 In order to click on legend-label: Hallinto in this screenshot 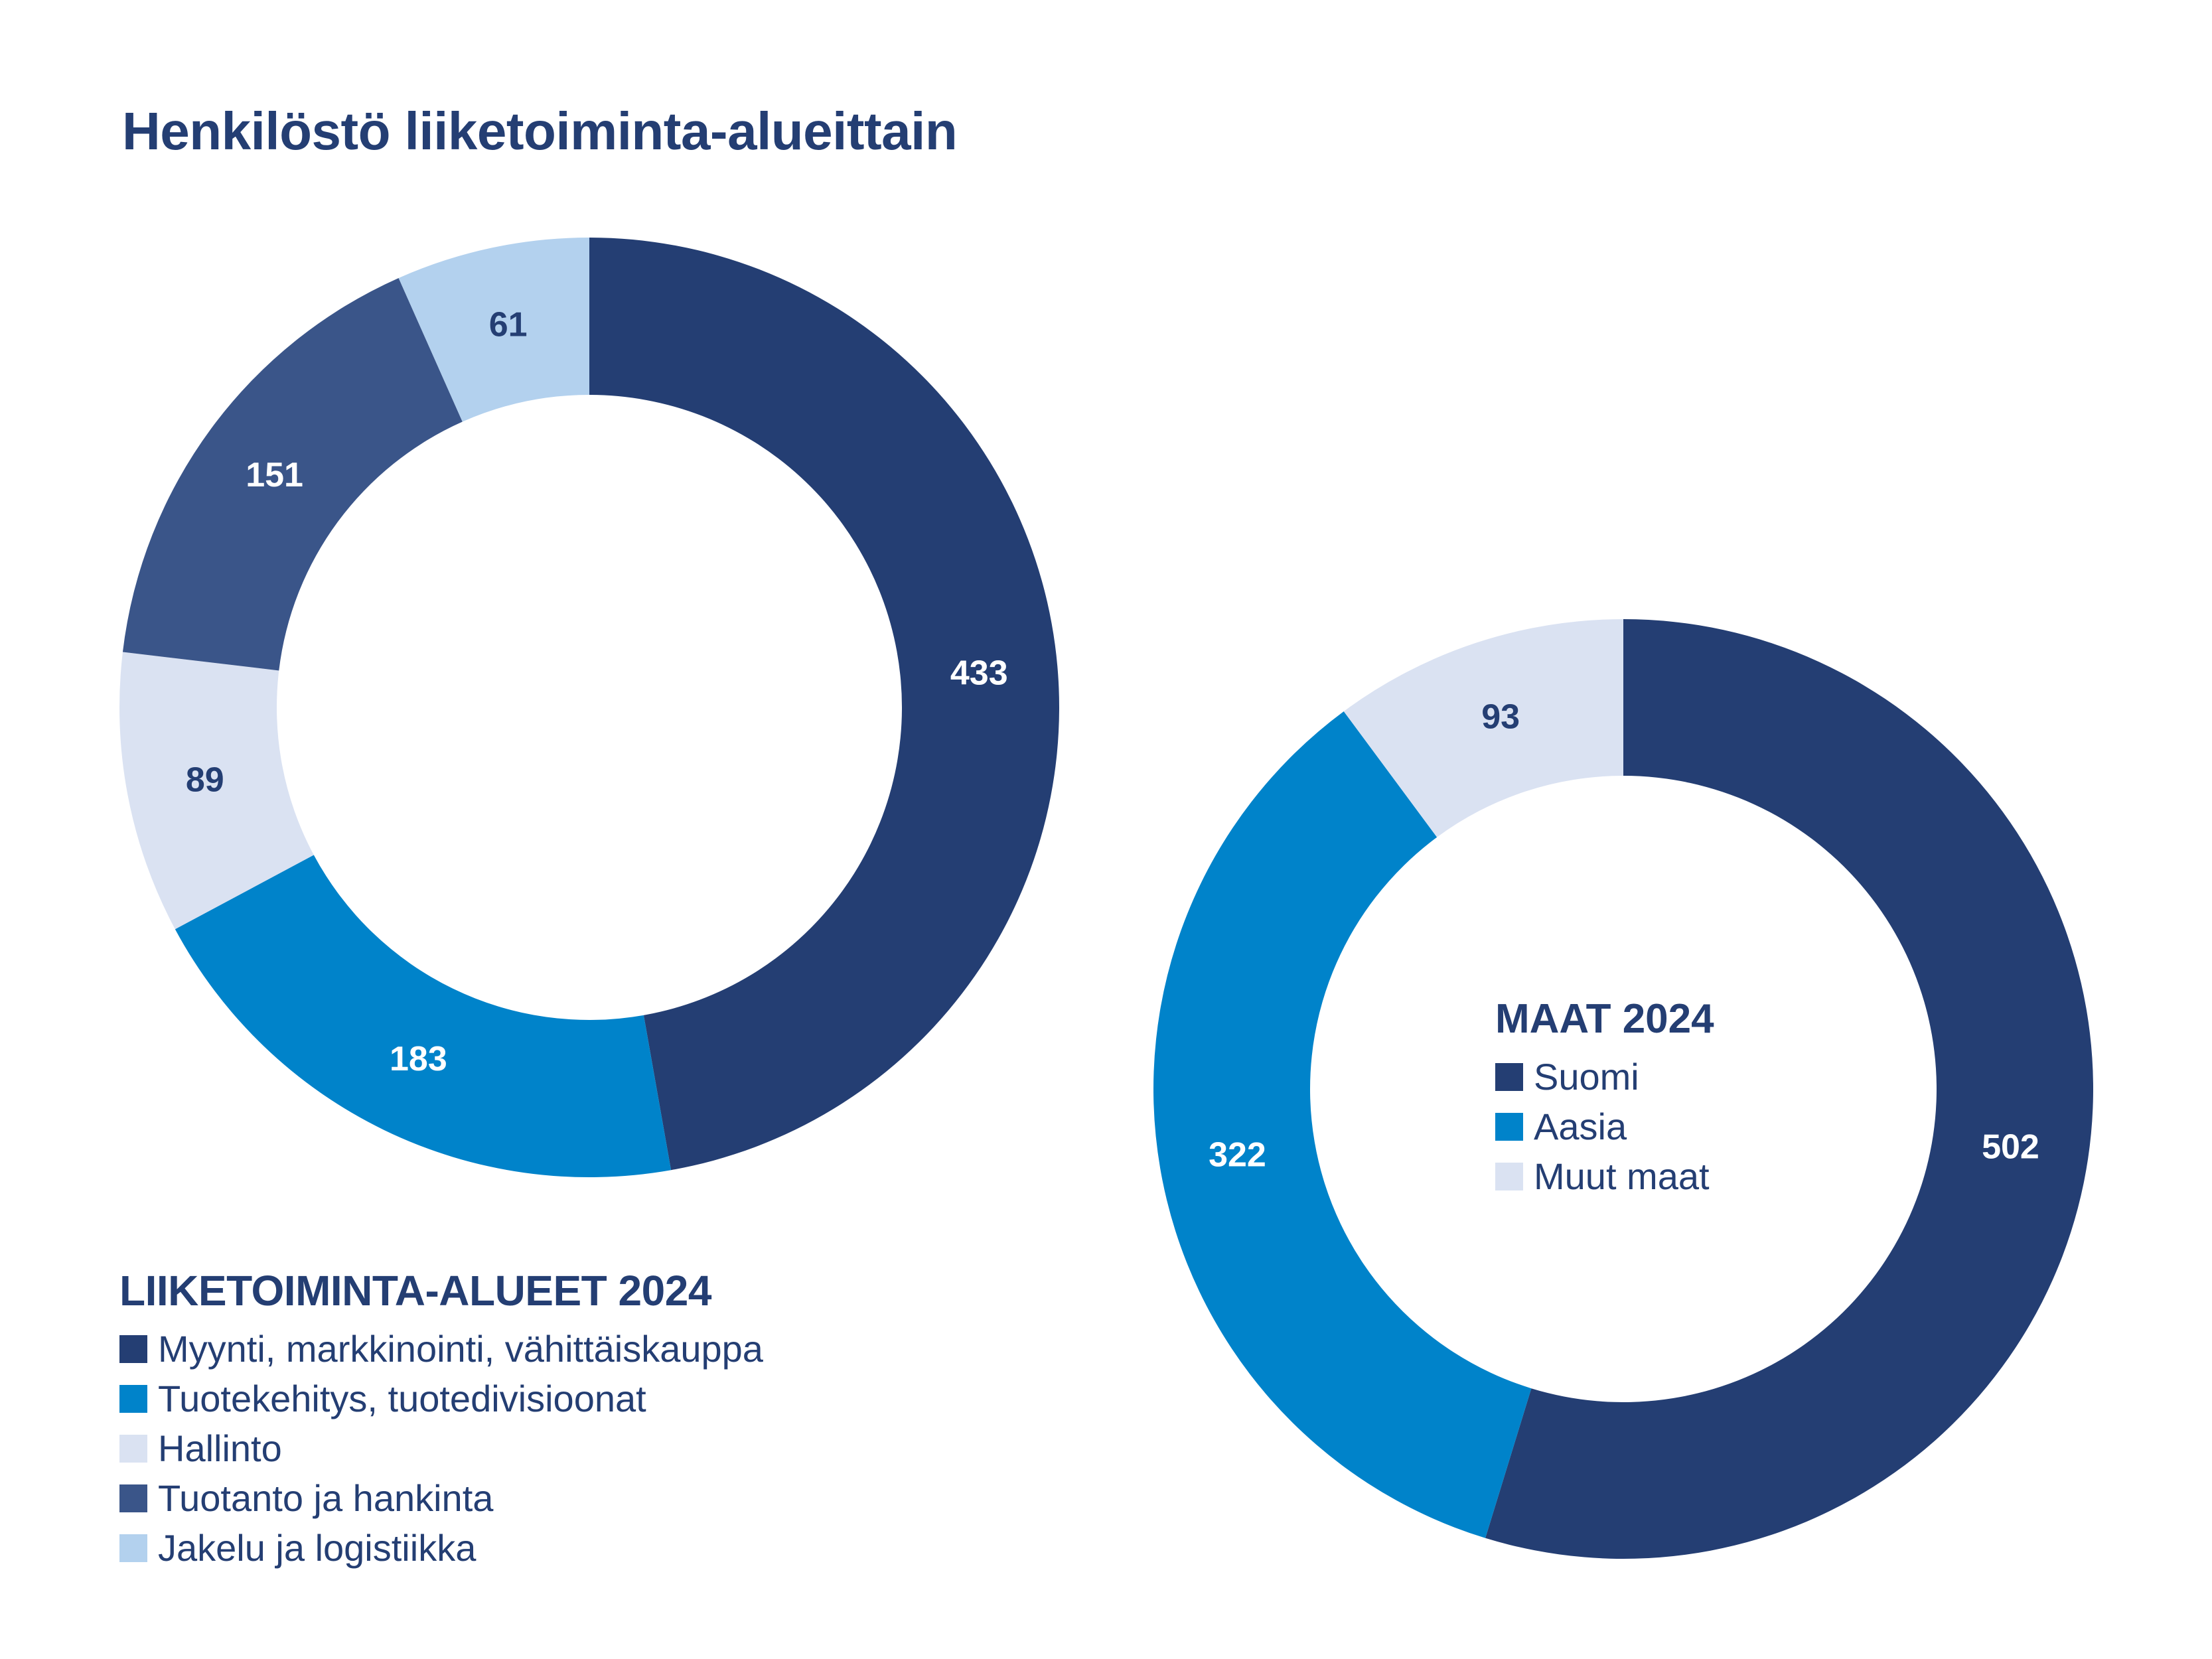, I will do `click(220, 1448)`.